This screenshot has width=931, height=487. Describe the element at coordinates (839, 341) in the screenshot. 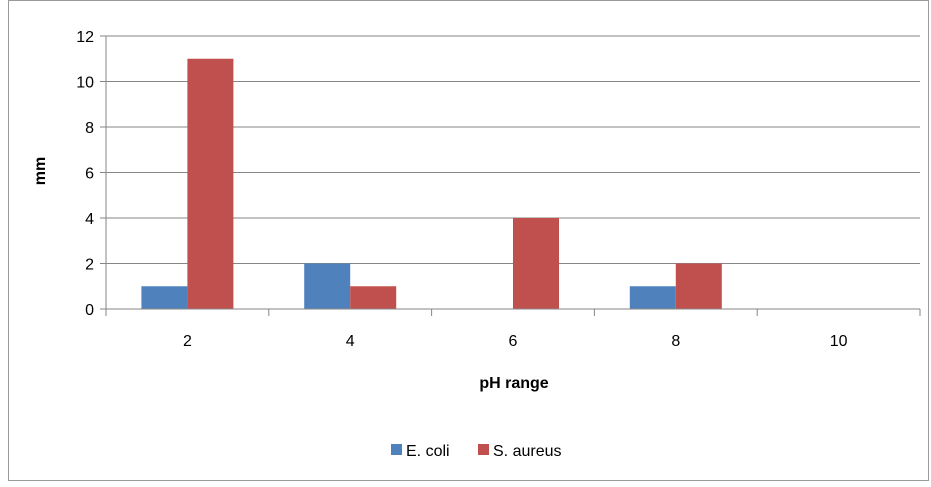

I see `x-tick-label: 10` at that location.